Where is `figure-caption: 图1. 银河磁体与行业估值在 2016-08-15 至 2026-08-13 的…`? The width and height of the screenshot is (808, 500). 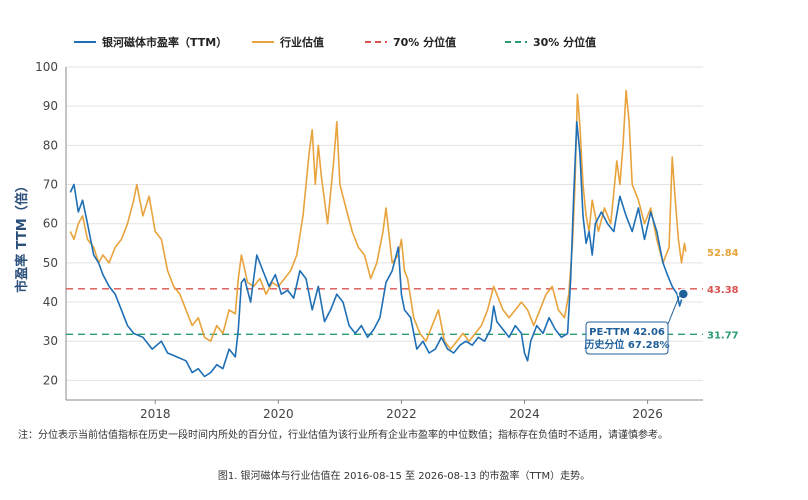
figure-caption: 图1. 银河磁体与行业估值在 2016-08-15 至 2026-08-13 的… is located at coordinates (404, 476).